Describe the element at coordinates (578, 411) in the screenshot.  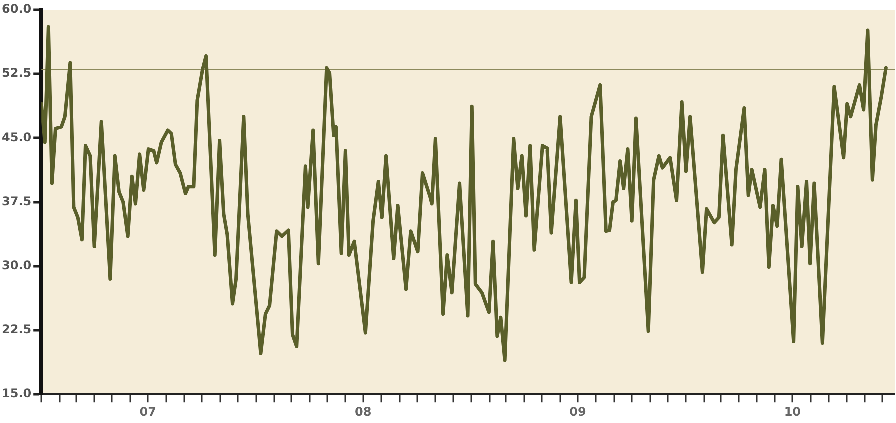
I see `x-tick-label: 09` at that location.